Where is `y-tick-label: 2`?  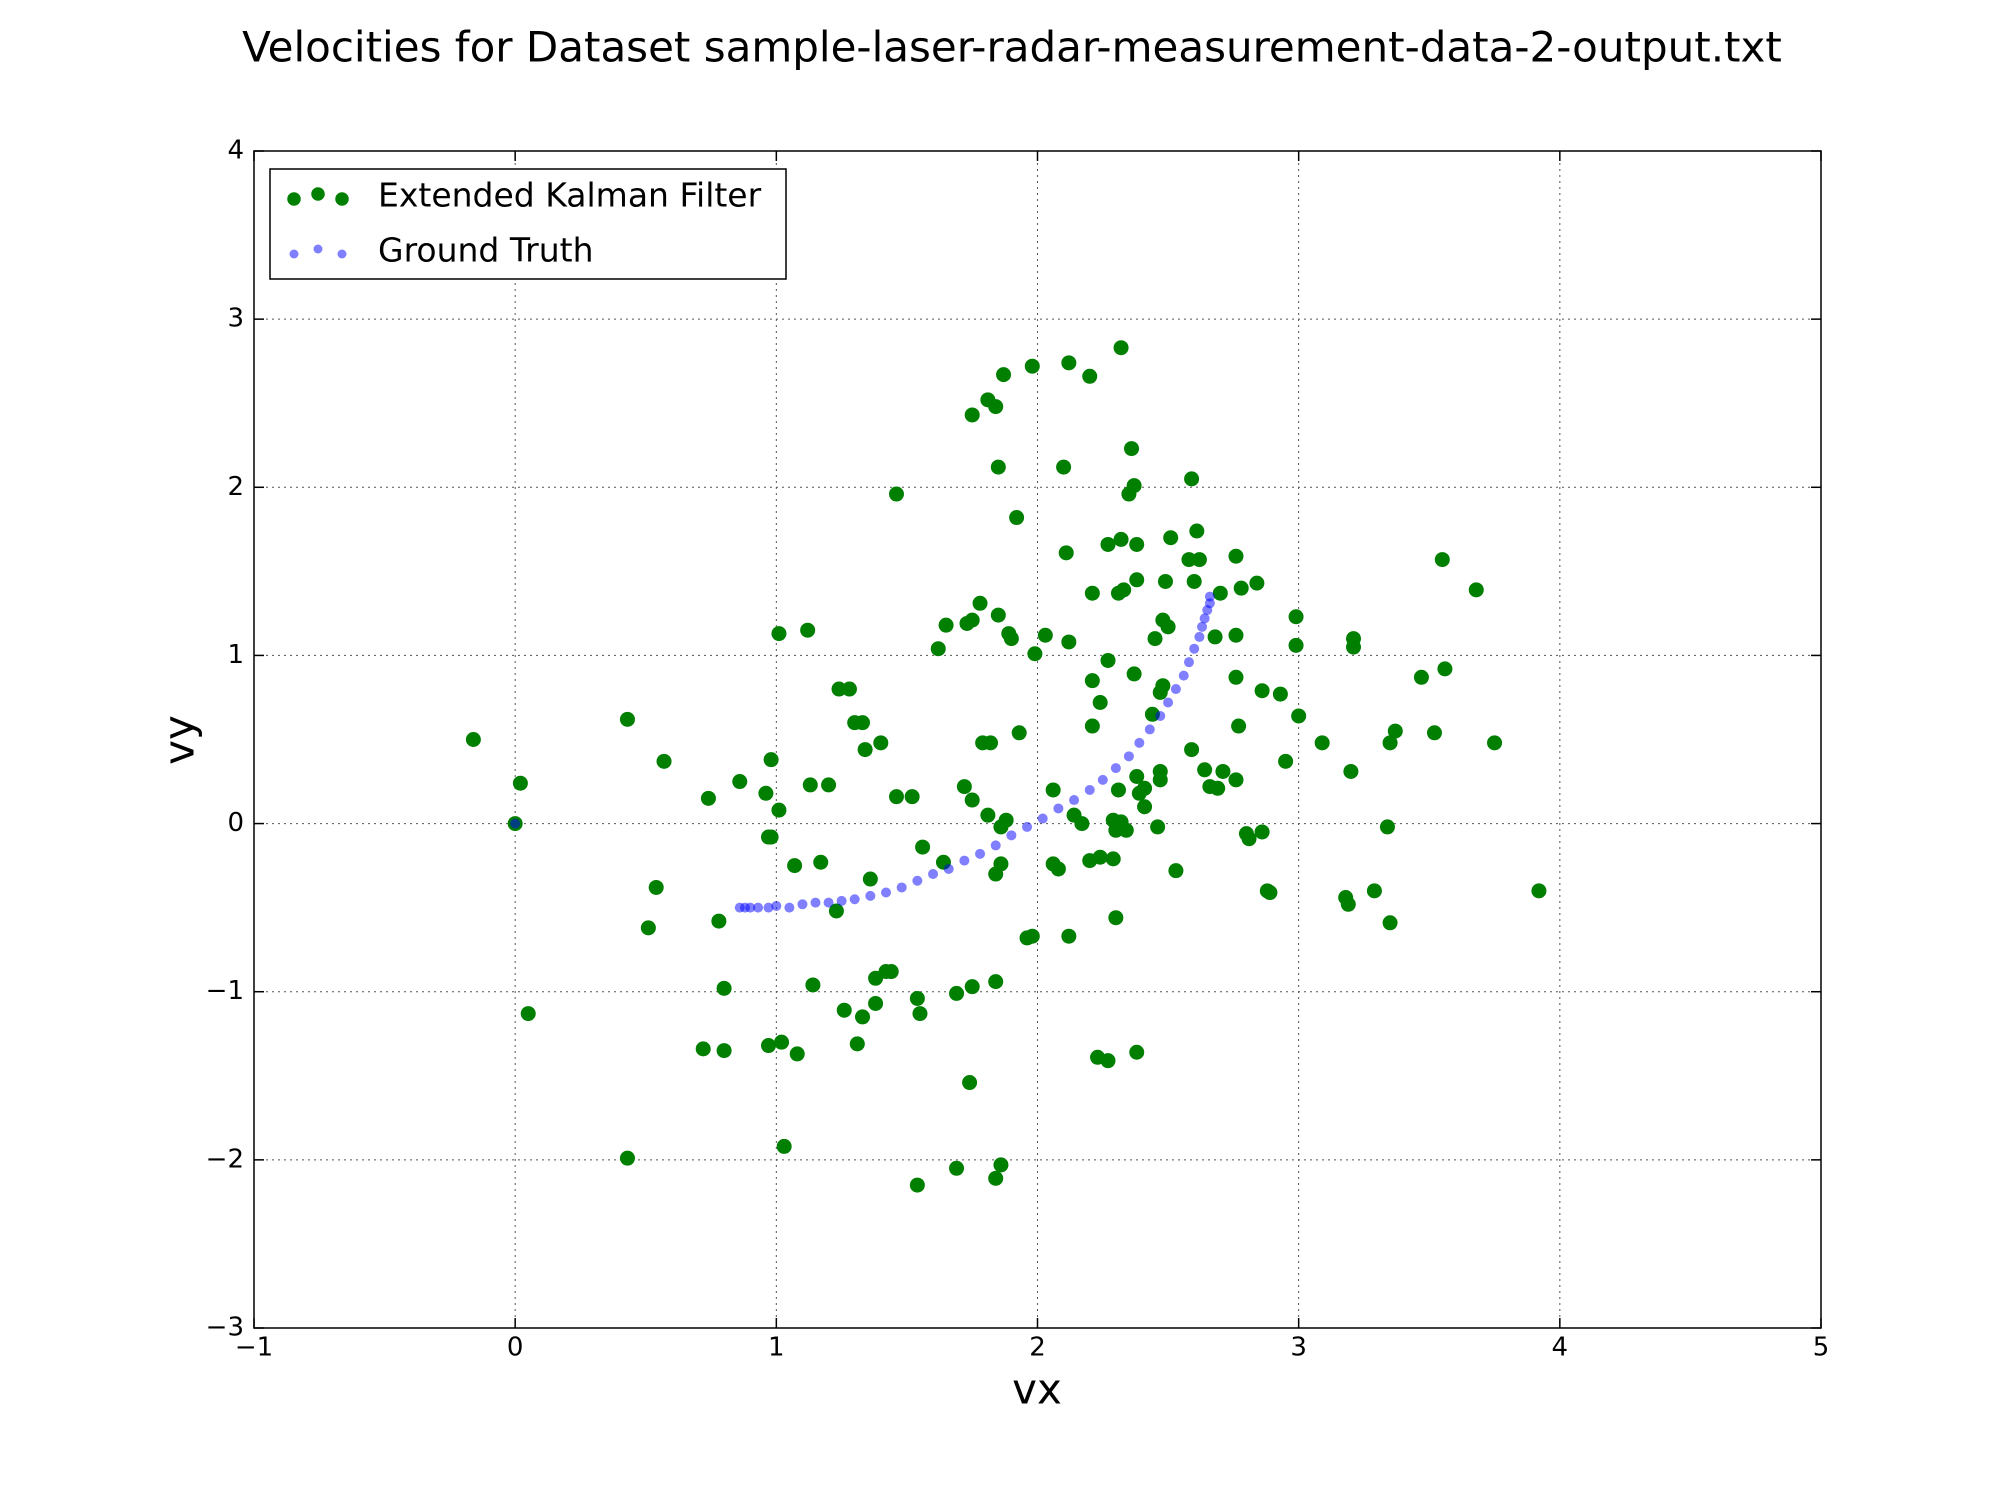 y-tick-label: 2 is located at coordinates (235, 487).